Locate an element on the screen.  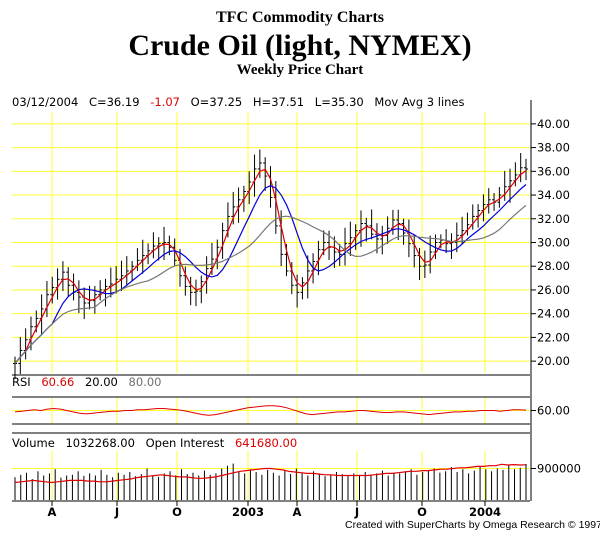
chart-source: TFC Commodity Charts is located at coordinates (300, 17).